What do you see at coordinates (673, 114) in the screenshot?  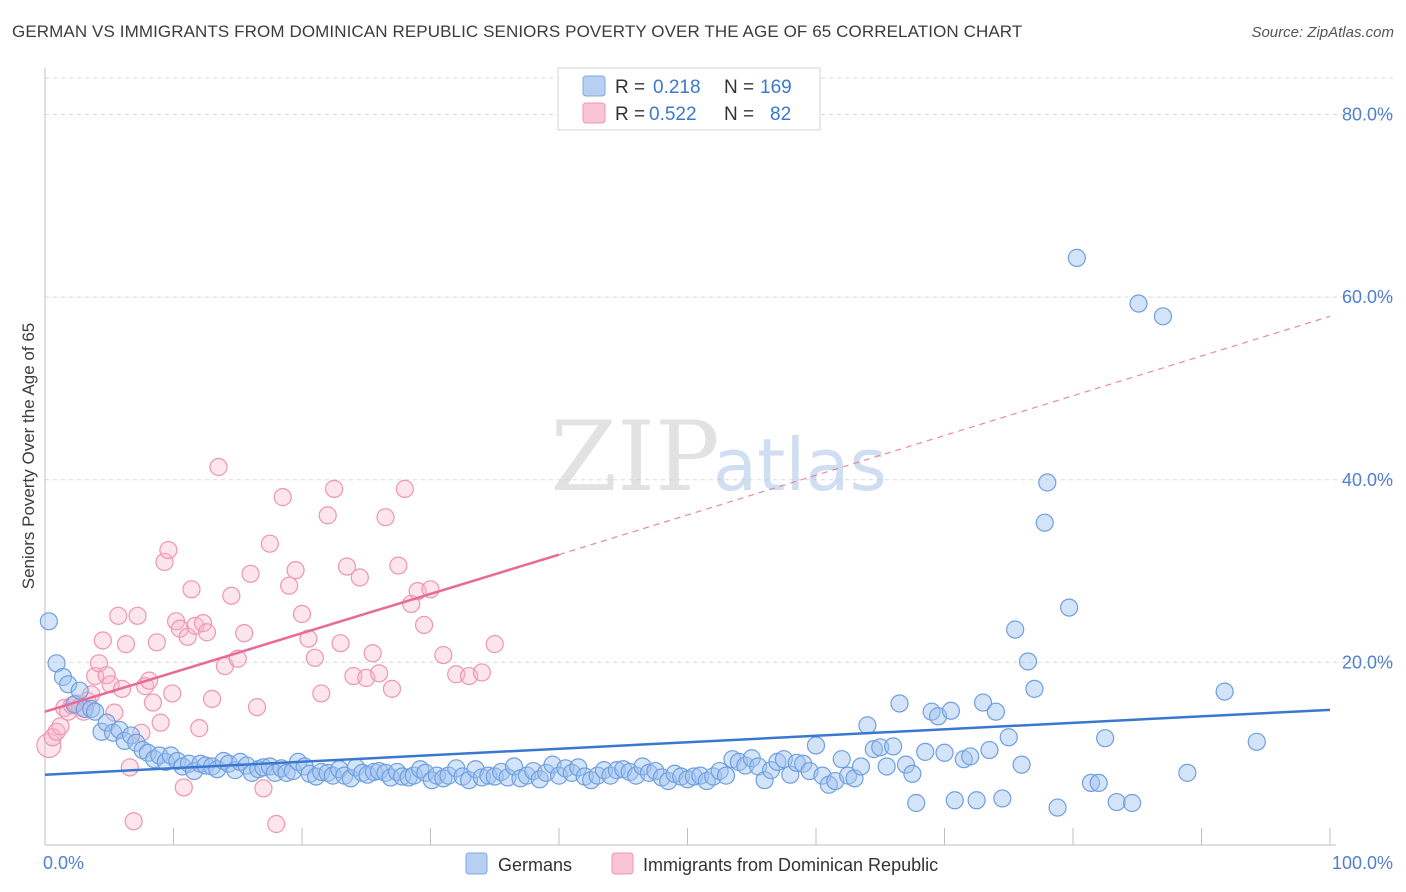 I see `legend-r-value-dominican: 0.522` at bounding box center [673, 114].